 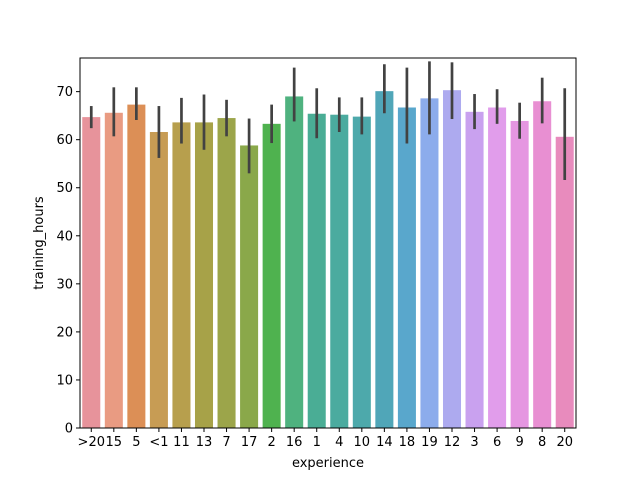 I want to click on x-tick-label-13: 14, so click(x=384, y=442).